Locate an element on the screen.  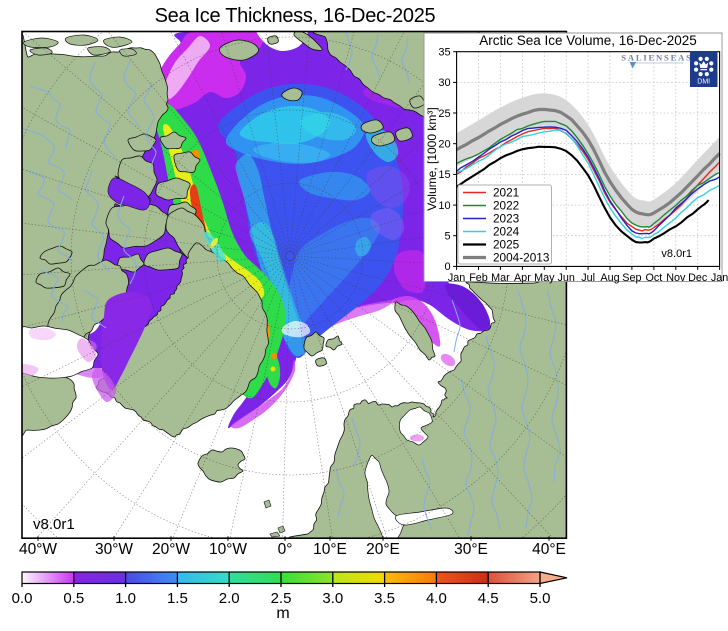
svg-text: 30 is located at coordinates (444, 83).